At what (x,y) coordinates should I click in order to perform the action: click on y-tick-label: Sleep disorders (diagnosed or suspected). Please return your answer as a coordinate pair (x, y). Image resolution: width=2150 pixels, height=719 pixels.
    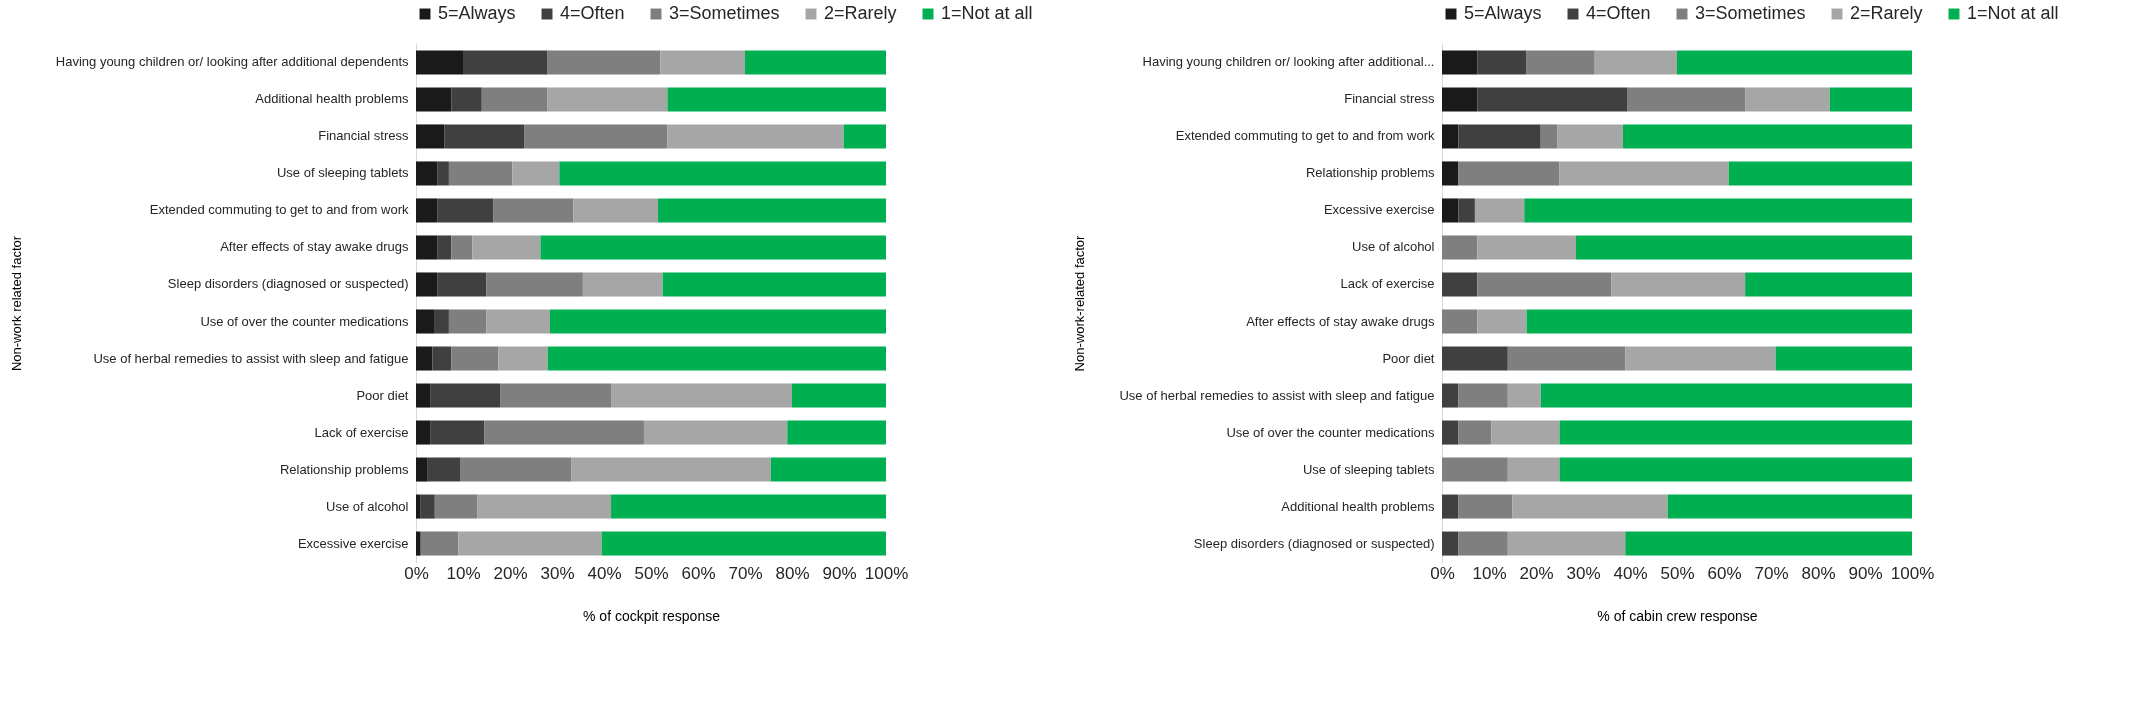
    Looking at the image, I should click on (1314, 543).